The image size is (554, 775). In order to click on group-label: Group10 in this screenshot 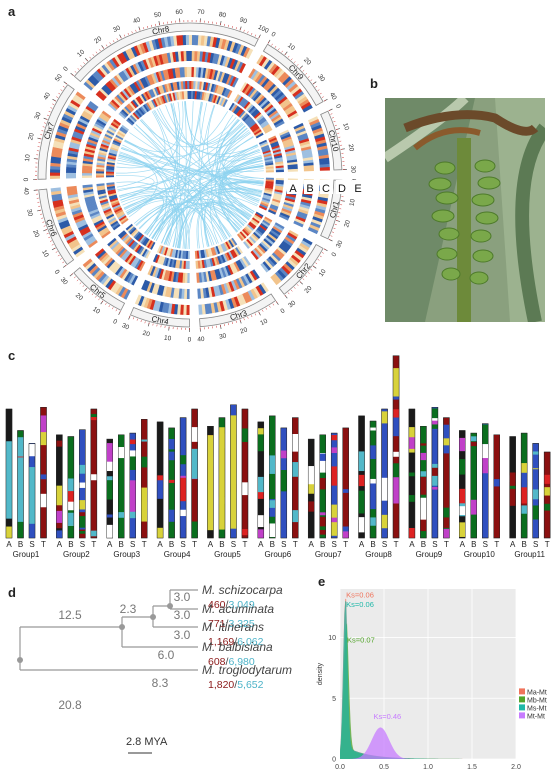, I will do `click(480, 554)`.